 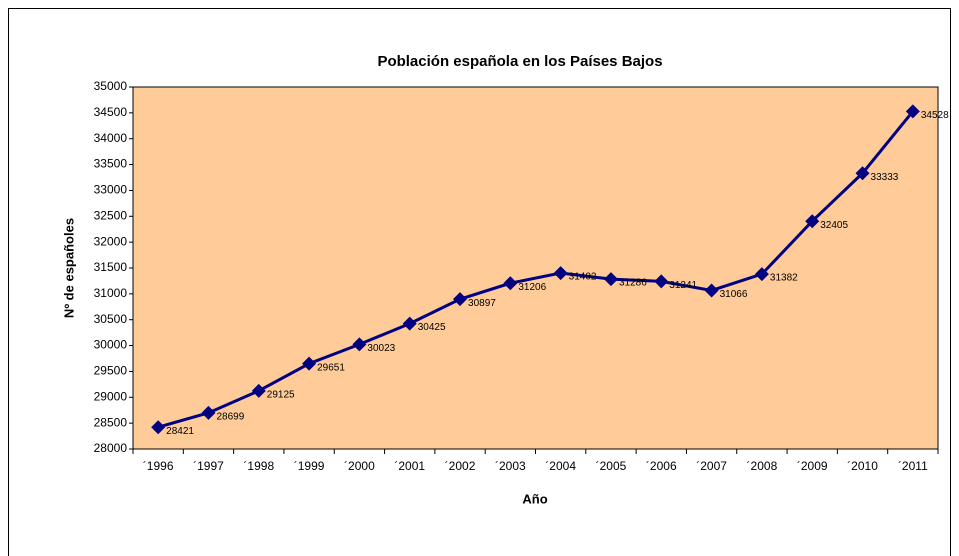 I want to click on x-tick-label: ´1997, so click(x=208, y=466).